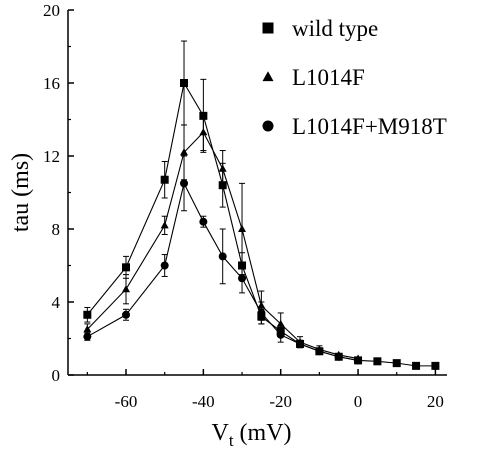 Image resolution: width=500 pixels, height=449 pixels. What do you see at coordinates (435, 401) in the screenshot?
I see `x-tick-label: 20` at bounding box center [435, 401].